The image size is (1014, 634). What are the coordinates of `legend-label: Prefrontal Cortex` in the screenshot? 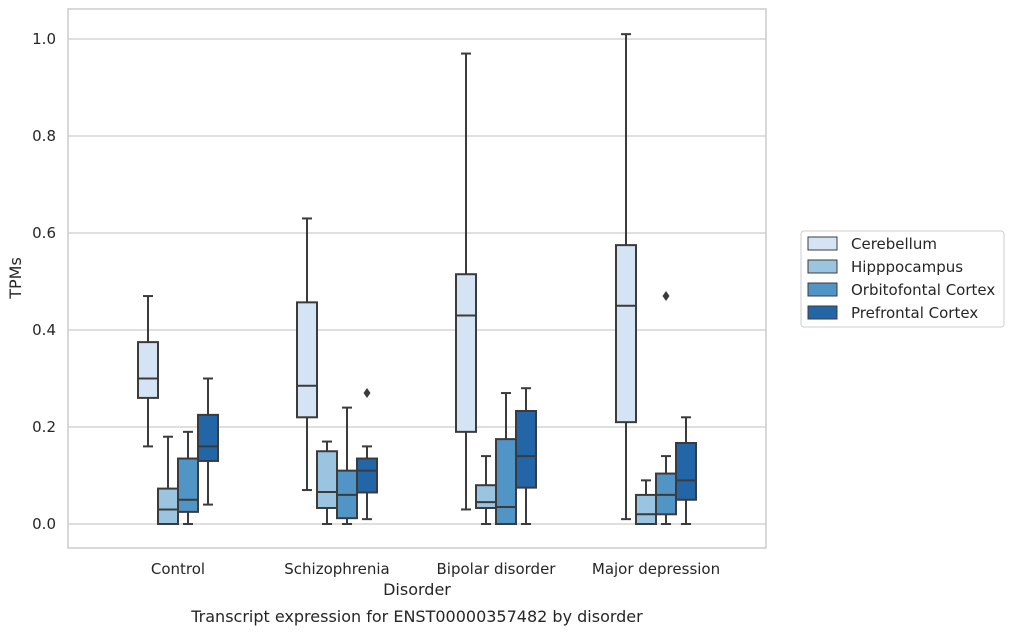 It's located at (914, 313).